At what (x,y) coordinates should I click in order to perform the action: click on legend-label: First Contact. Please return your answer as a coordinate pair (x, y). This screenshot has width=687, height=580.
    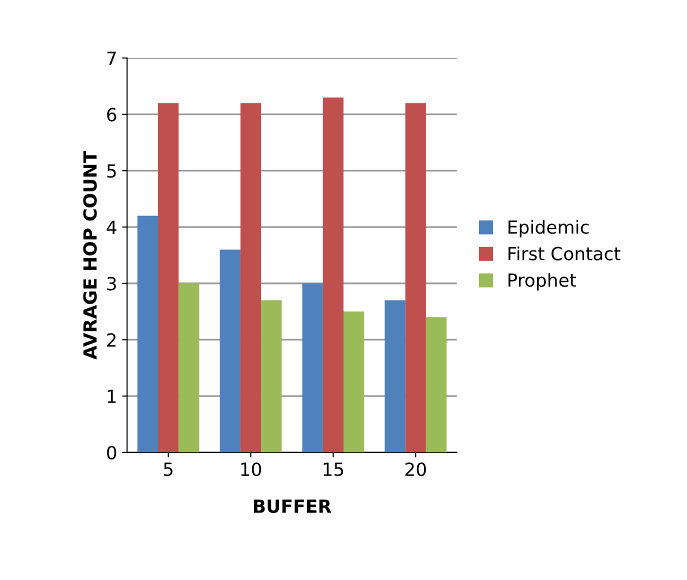
    Looking at the image, I should click on (564, 253).